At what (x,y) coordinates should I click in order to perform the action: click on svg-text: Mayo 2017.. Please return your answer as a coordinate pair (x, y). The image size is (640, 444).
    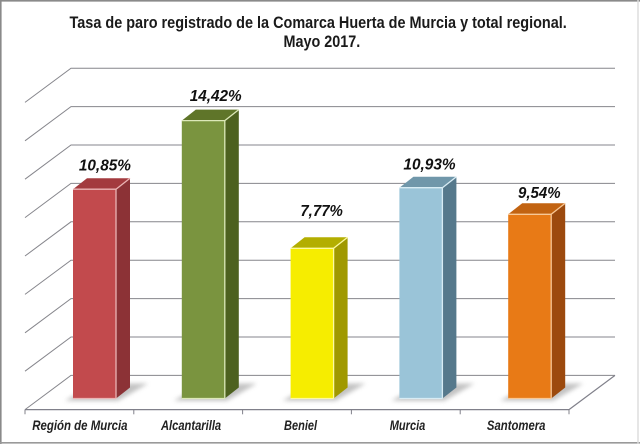
    Looking at the image, I should click on (322, 42).